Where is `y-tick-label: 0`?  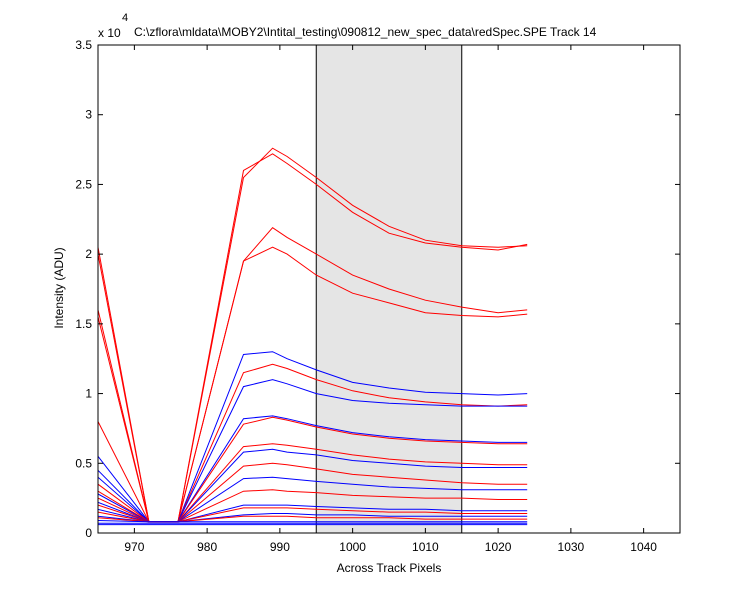
y-tick-label: 0 is located at coordinates (88, 533).